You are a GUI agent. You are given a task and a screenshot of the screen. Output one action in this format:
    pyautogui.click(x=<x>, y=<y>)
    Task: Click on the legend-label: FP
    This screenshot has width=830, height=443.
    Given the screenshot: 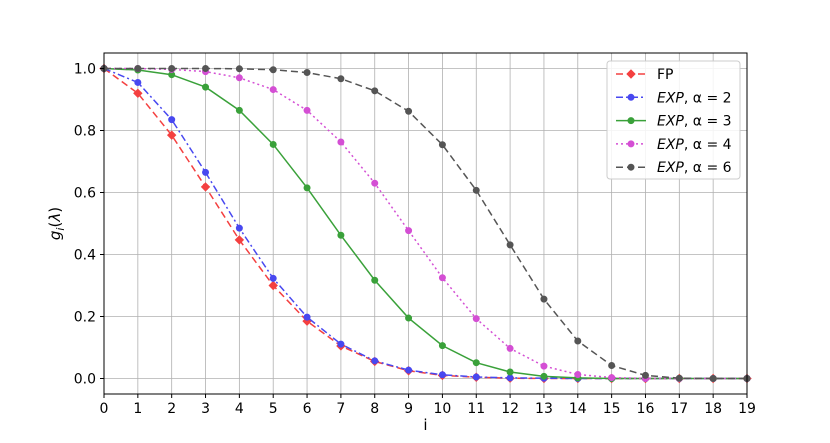 What is the action you would take?
    pyautogui.click(x=665, y=75)
    